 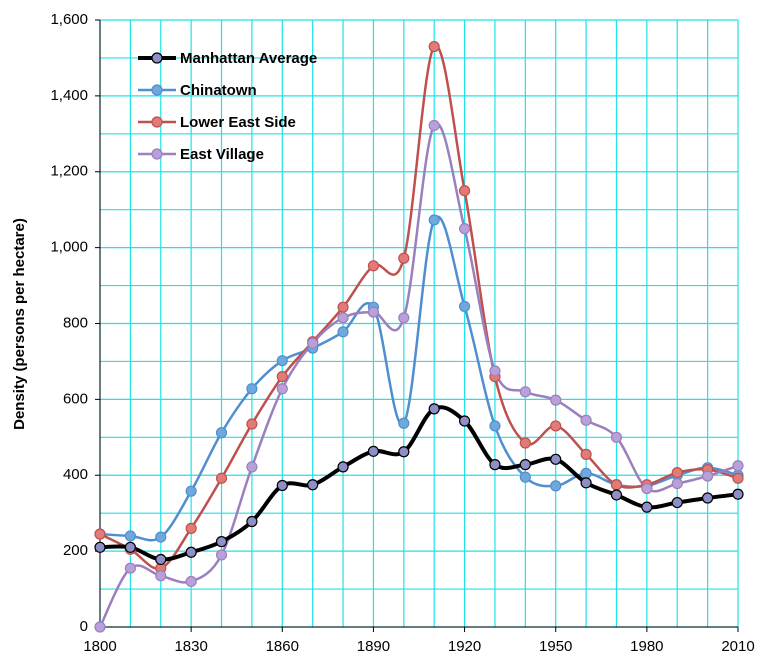 I want to click on y-tick-label: 1,200, so click(x=69, y=171).